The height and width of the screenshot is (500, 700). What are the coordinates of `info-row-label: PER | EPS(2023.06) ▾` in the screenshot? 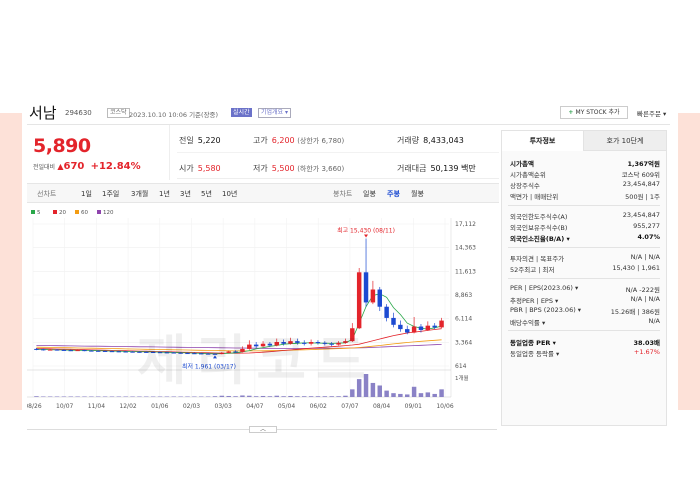 It's located at (544, 288).